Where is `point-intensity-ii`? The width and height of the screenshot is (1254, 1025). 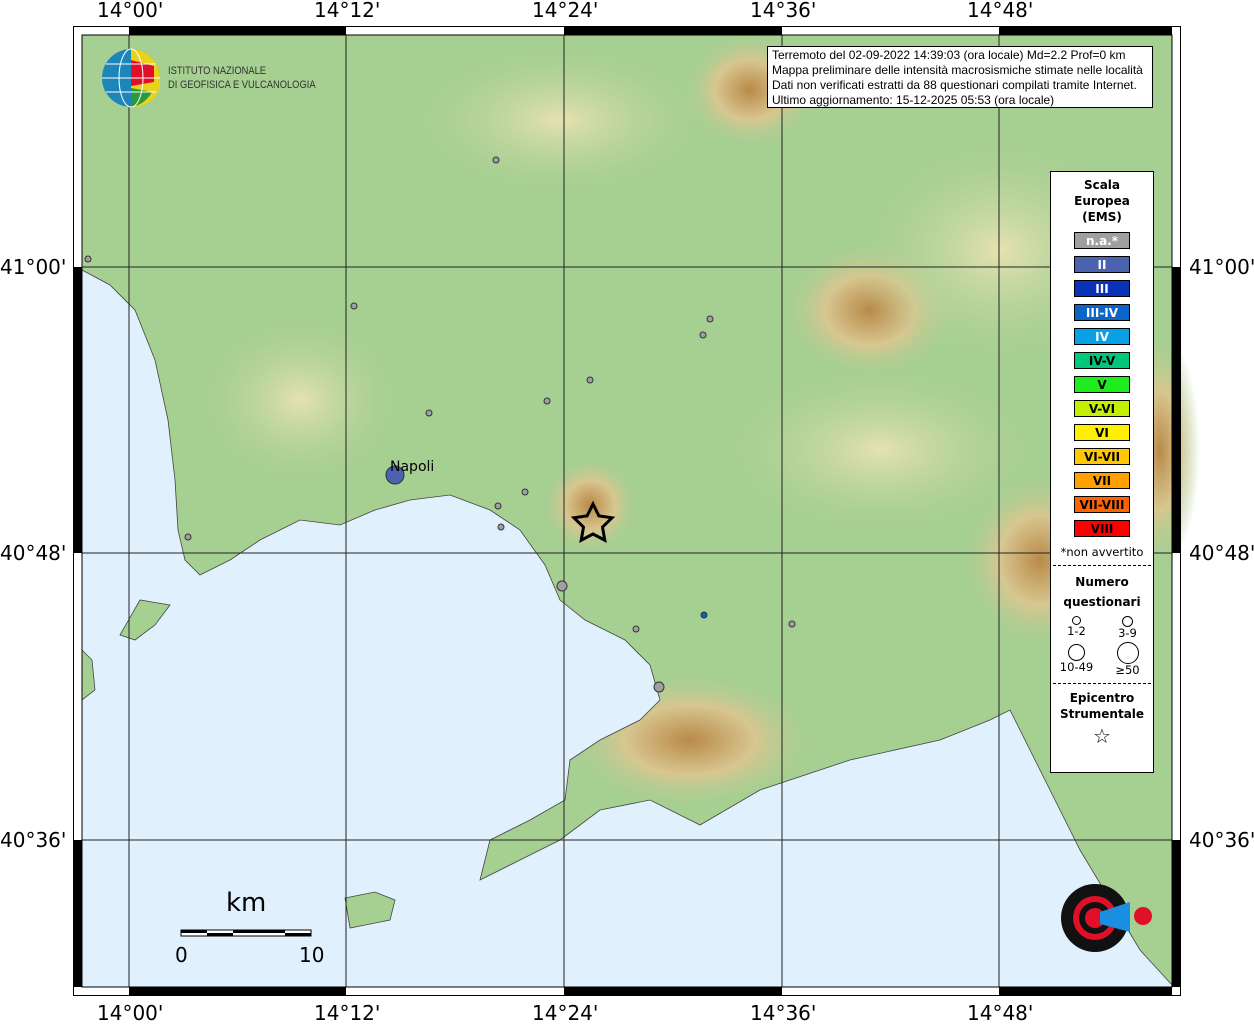 point-intensity-ii is located at coordinates (395, 475).